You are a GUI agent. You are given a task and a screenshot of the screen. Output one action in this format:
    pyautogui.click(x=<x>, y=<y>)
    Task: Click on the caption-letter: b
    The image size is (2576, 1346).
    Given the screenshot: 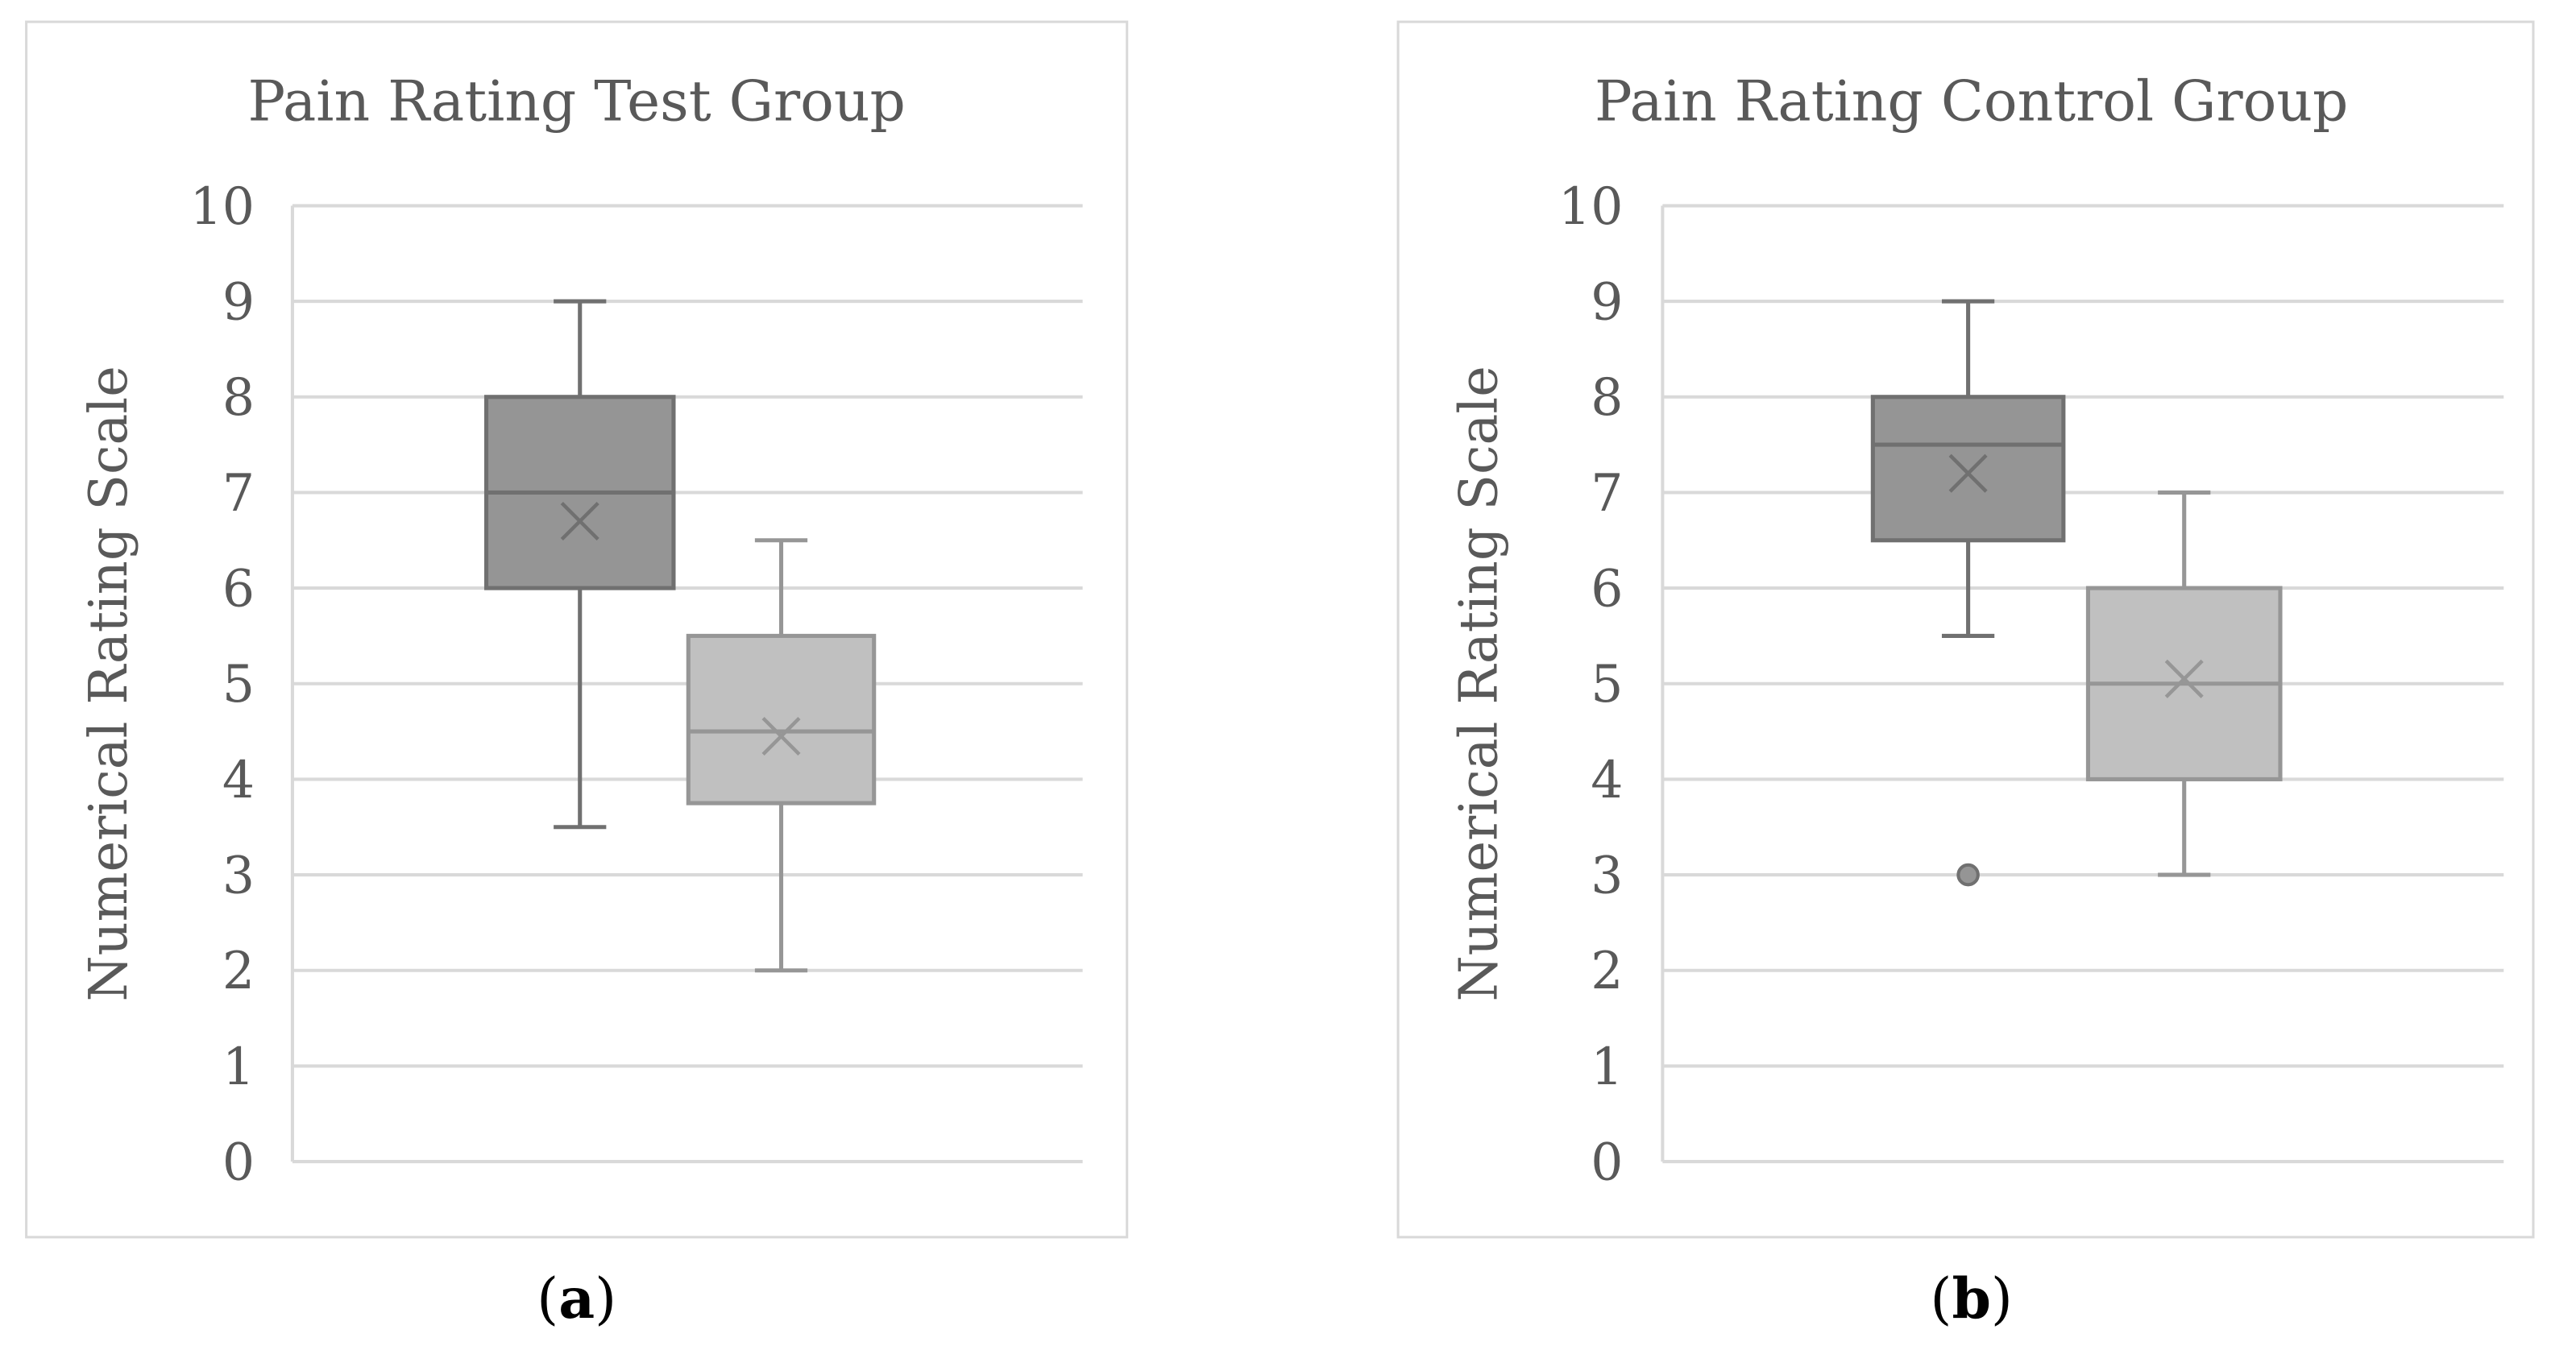 What is the action you would take?
    pyautogui.click(x=1971, y=1299)
    